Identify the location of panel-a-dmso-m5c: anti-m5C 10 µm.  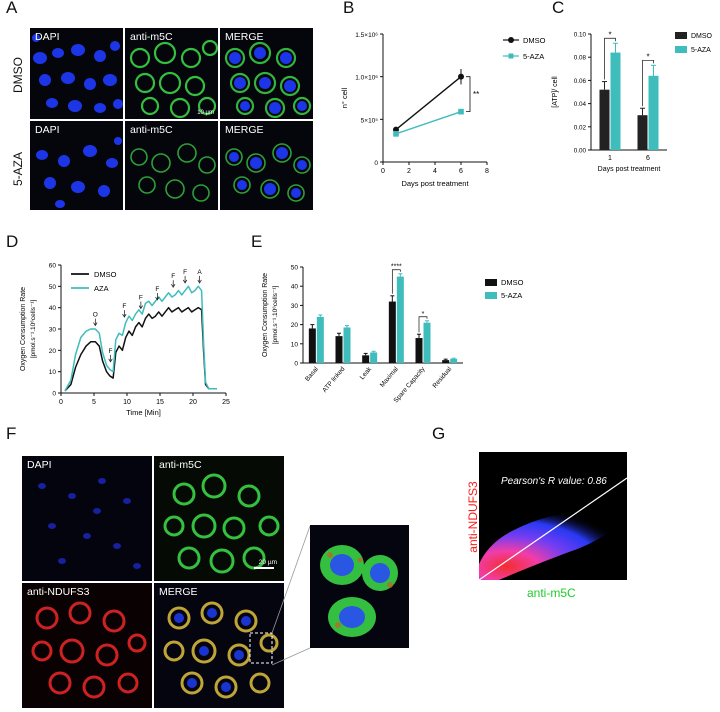
(171, 73).